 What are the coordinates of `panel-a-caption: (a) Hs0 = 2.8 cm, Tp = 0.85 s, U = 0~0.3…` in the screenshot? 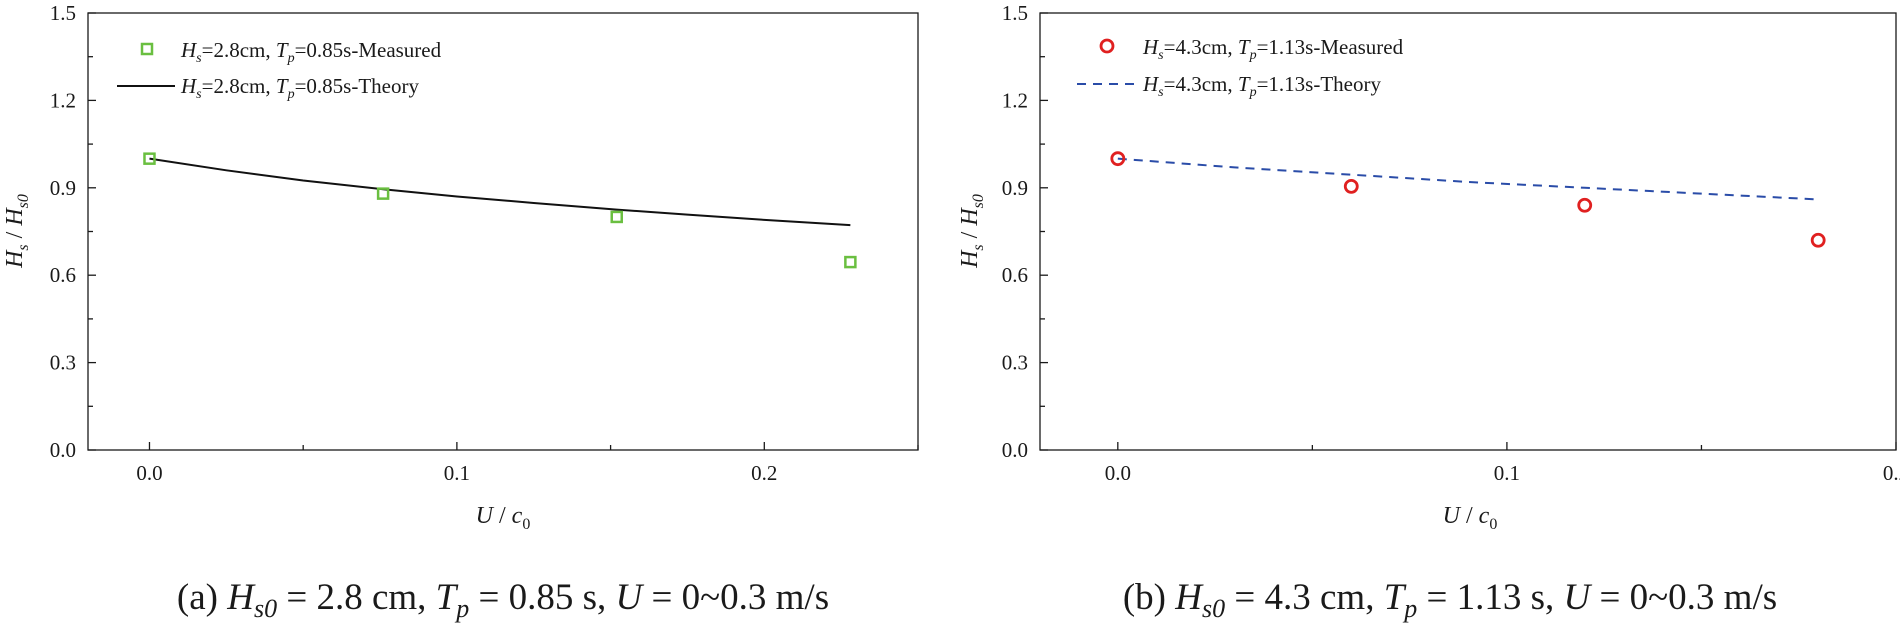 It's located at (503, 600).